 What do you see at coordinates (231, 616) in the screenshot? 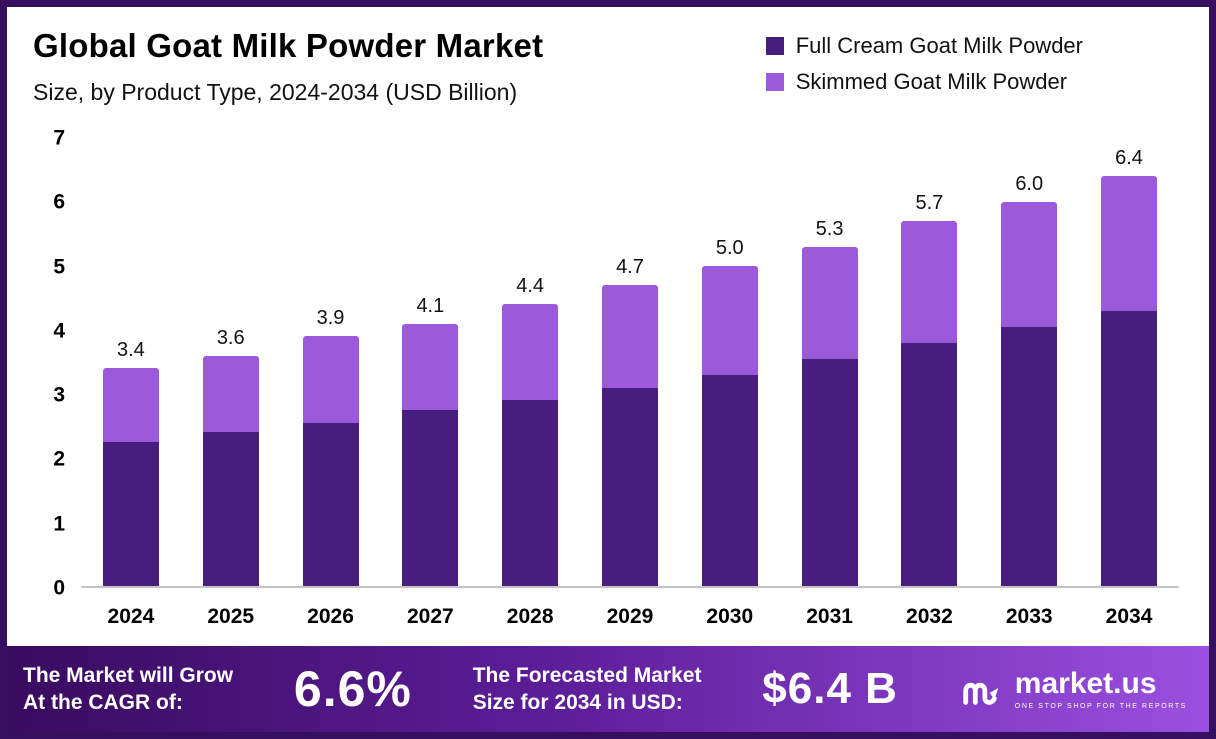
I see `x-axis-label: 2025` at bounding box center [231, 616].